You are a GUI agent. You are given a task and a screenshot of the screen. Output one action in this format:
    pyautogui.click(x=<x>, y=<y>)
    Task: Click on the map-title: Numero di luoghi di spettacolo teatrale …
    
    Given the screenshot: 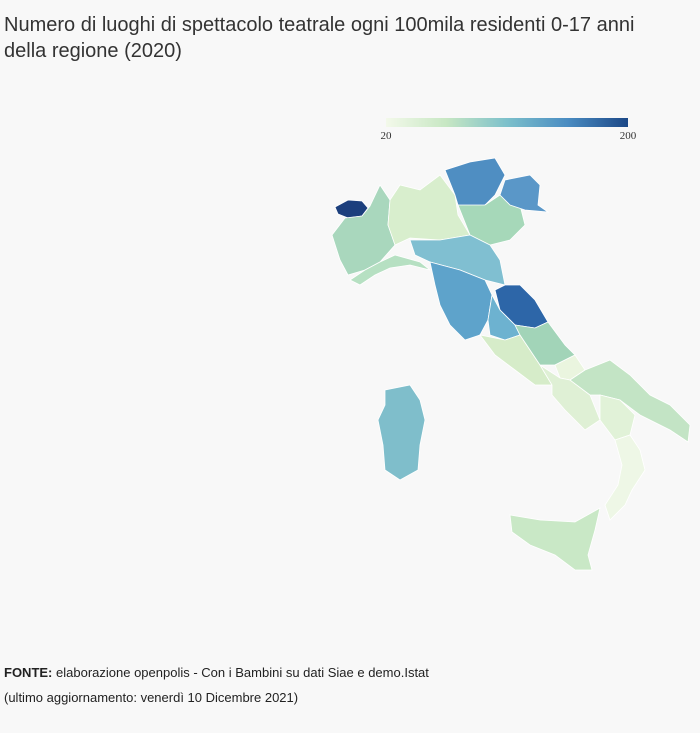 What is the action you would take?
    pyautogui.click(x=319, y=38)
    